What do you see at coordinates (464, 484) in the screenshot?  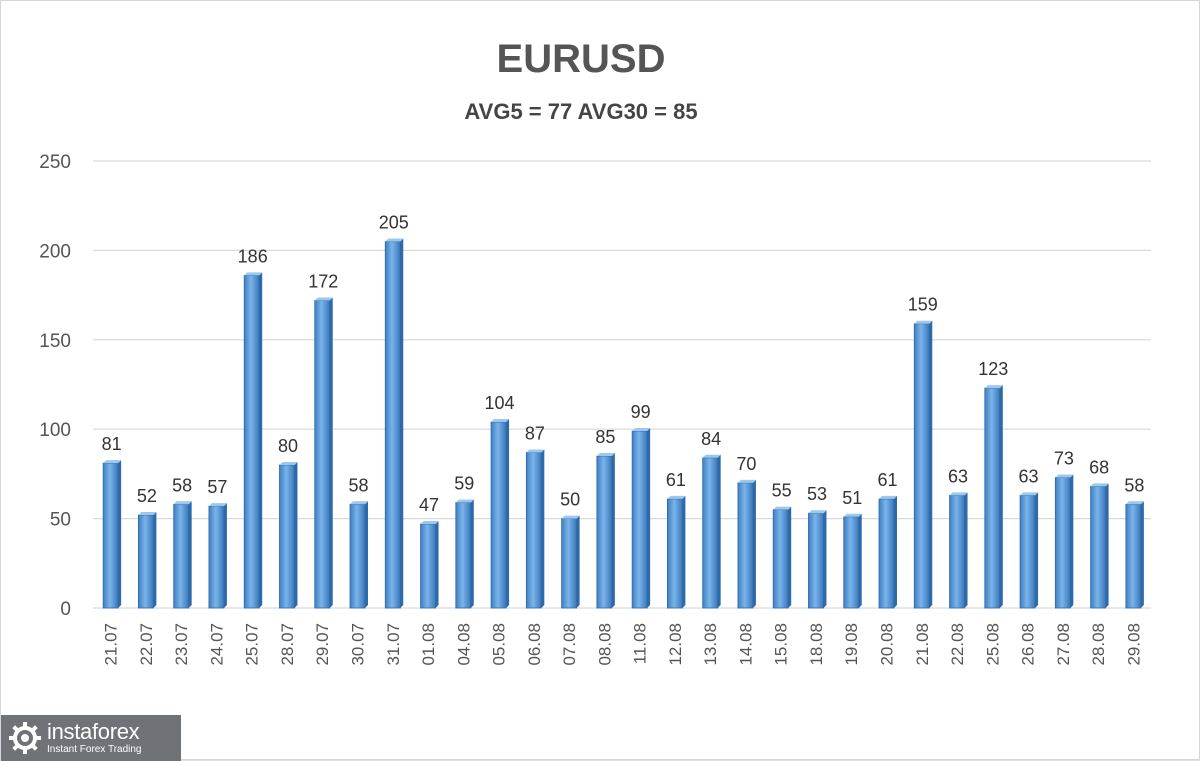 I see `data-label: 59` at bounding box center [464, 484].